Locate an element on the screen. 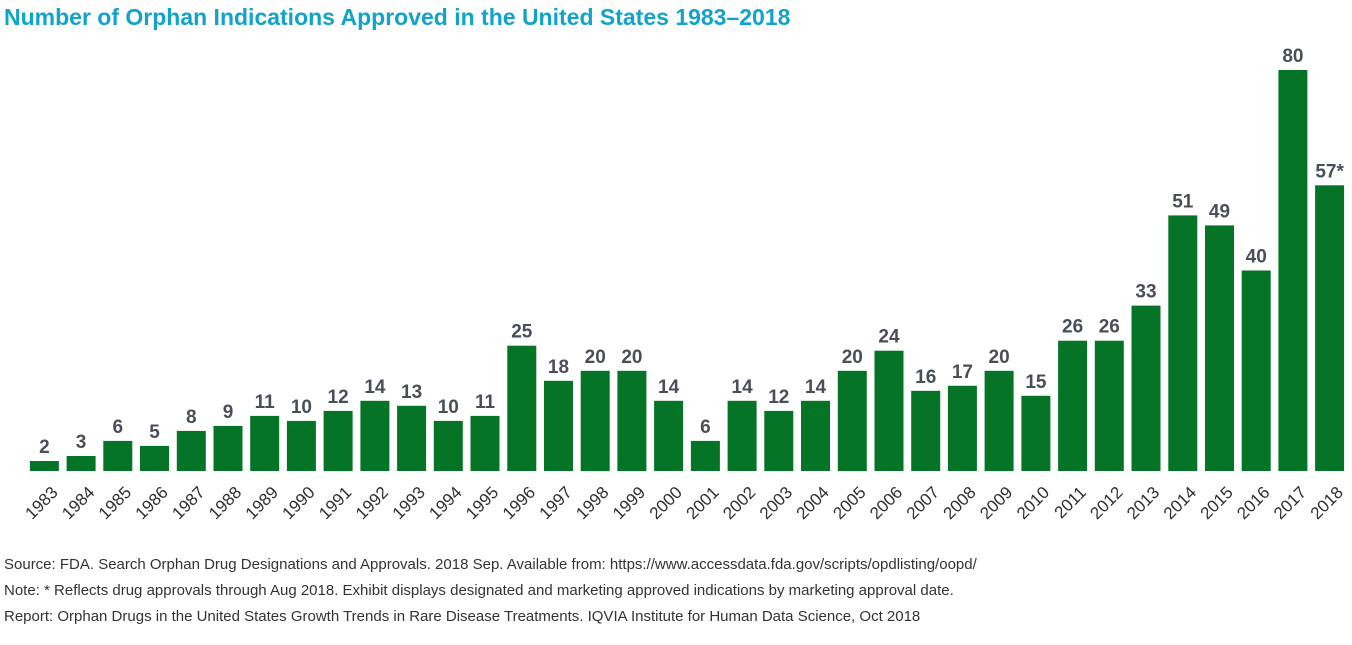 The width and height of the screenshot is (1352, 645). tick-label-2004: 2004 is located at coordinates (813, 503).